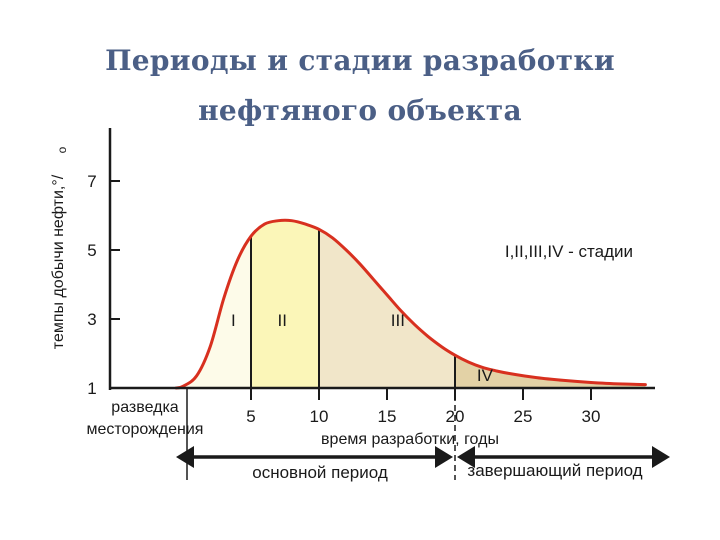  I want to click on stage-label-2: II, so click(282, 320).